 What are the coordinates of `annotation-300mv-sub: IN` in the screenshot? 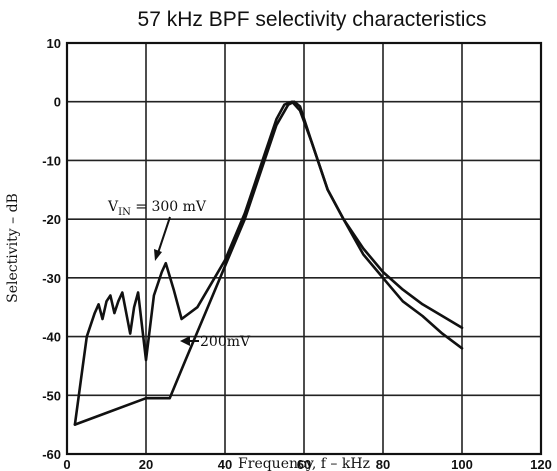 It's located at (124, 212).